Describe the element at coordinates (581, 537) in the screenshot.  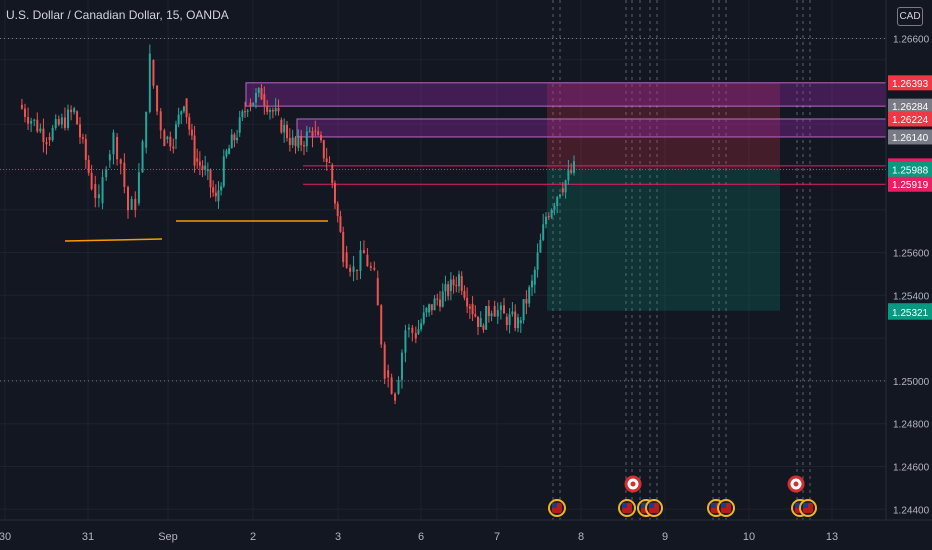
I see `time-tick-label: 8` at that location.